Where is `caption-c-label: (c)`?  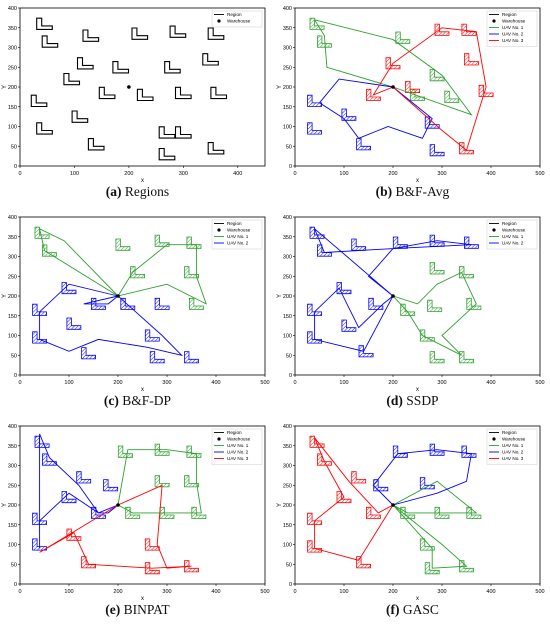
caption-c-label: (c) is located at coordinates (111, 400).